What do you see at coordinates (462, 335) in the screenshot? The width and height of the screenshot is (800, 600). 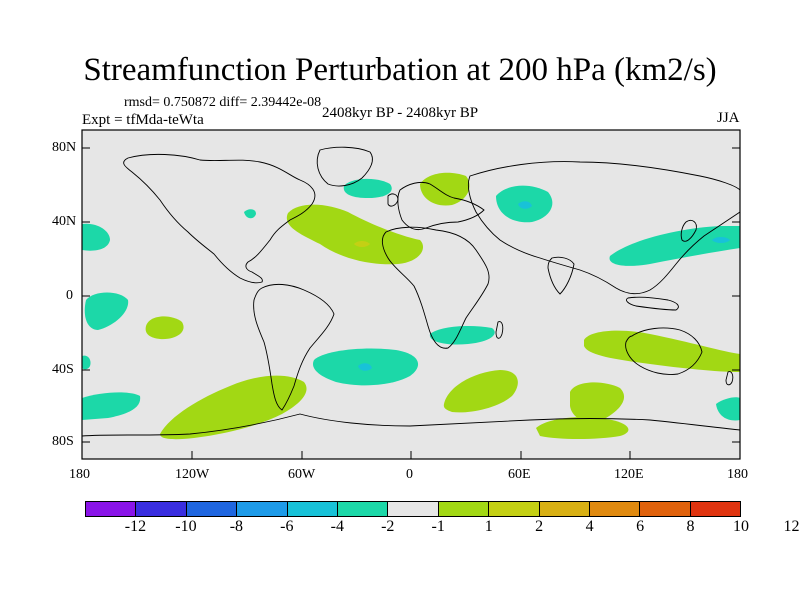 I see `patch-negative-indian` at bounding box center [462, 335].